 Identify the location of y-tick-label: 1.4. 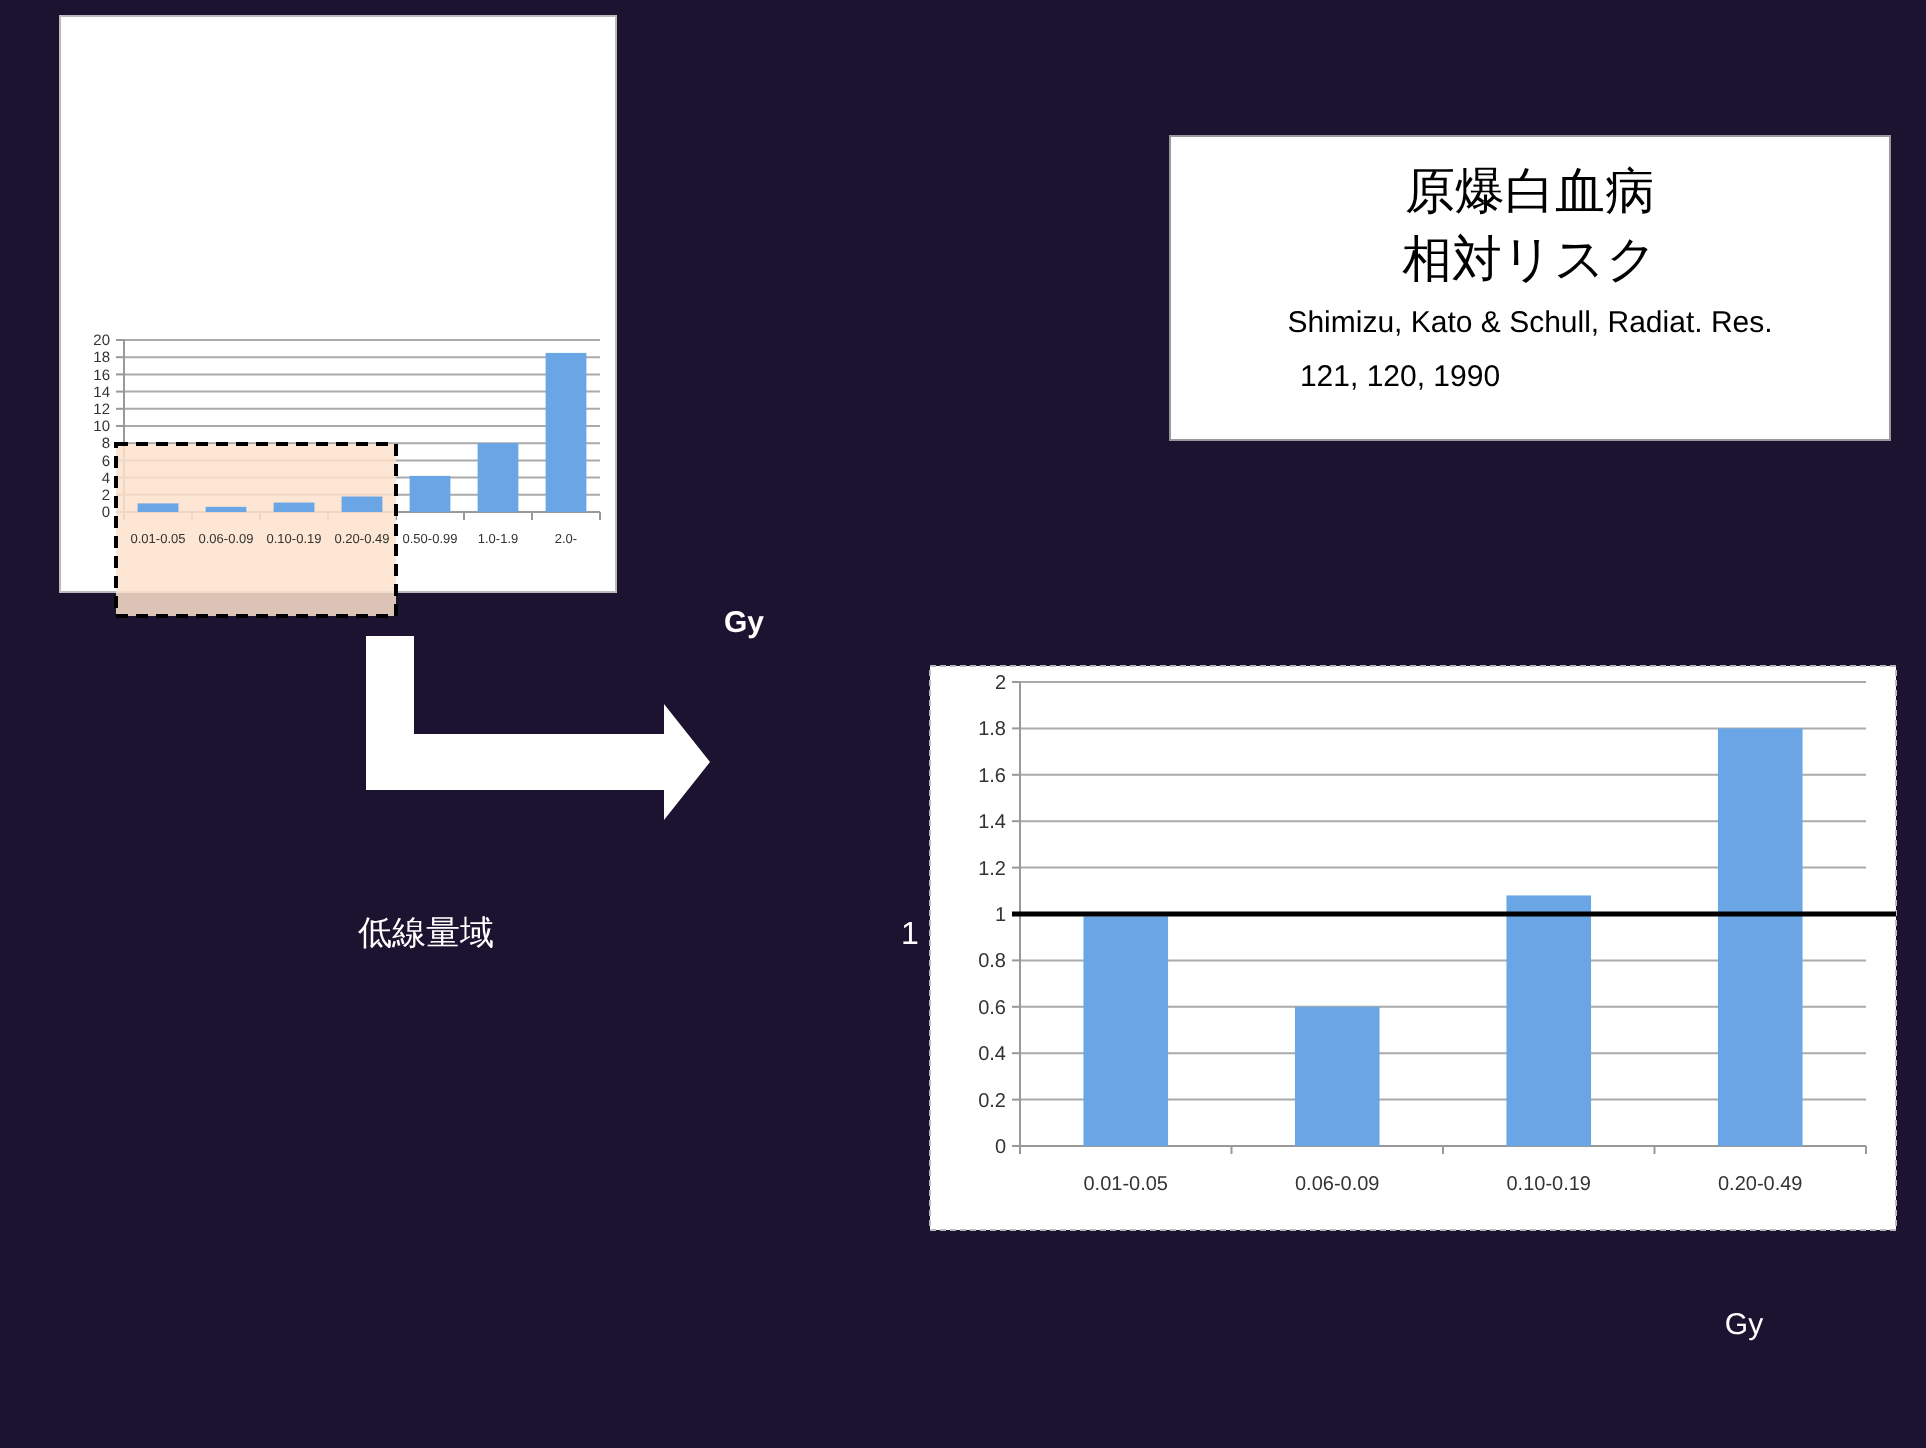
(992, 823).